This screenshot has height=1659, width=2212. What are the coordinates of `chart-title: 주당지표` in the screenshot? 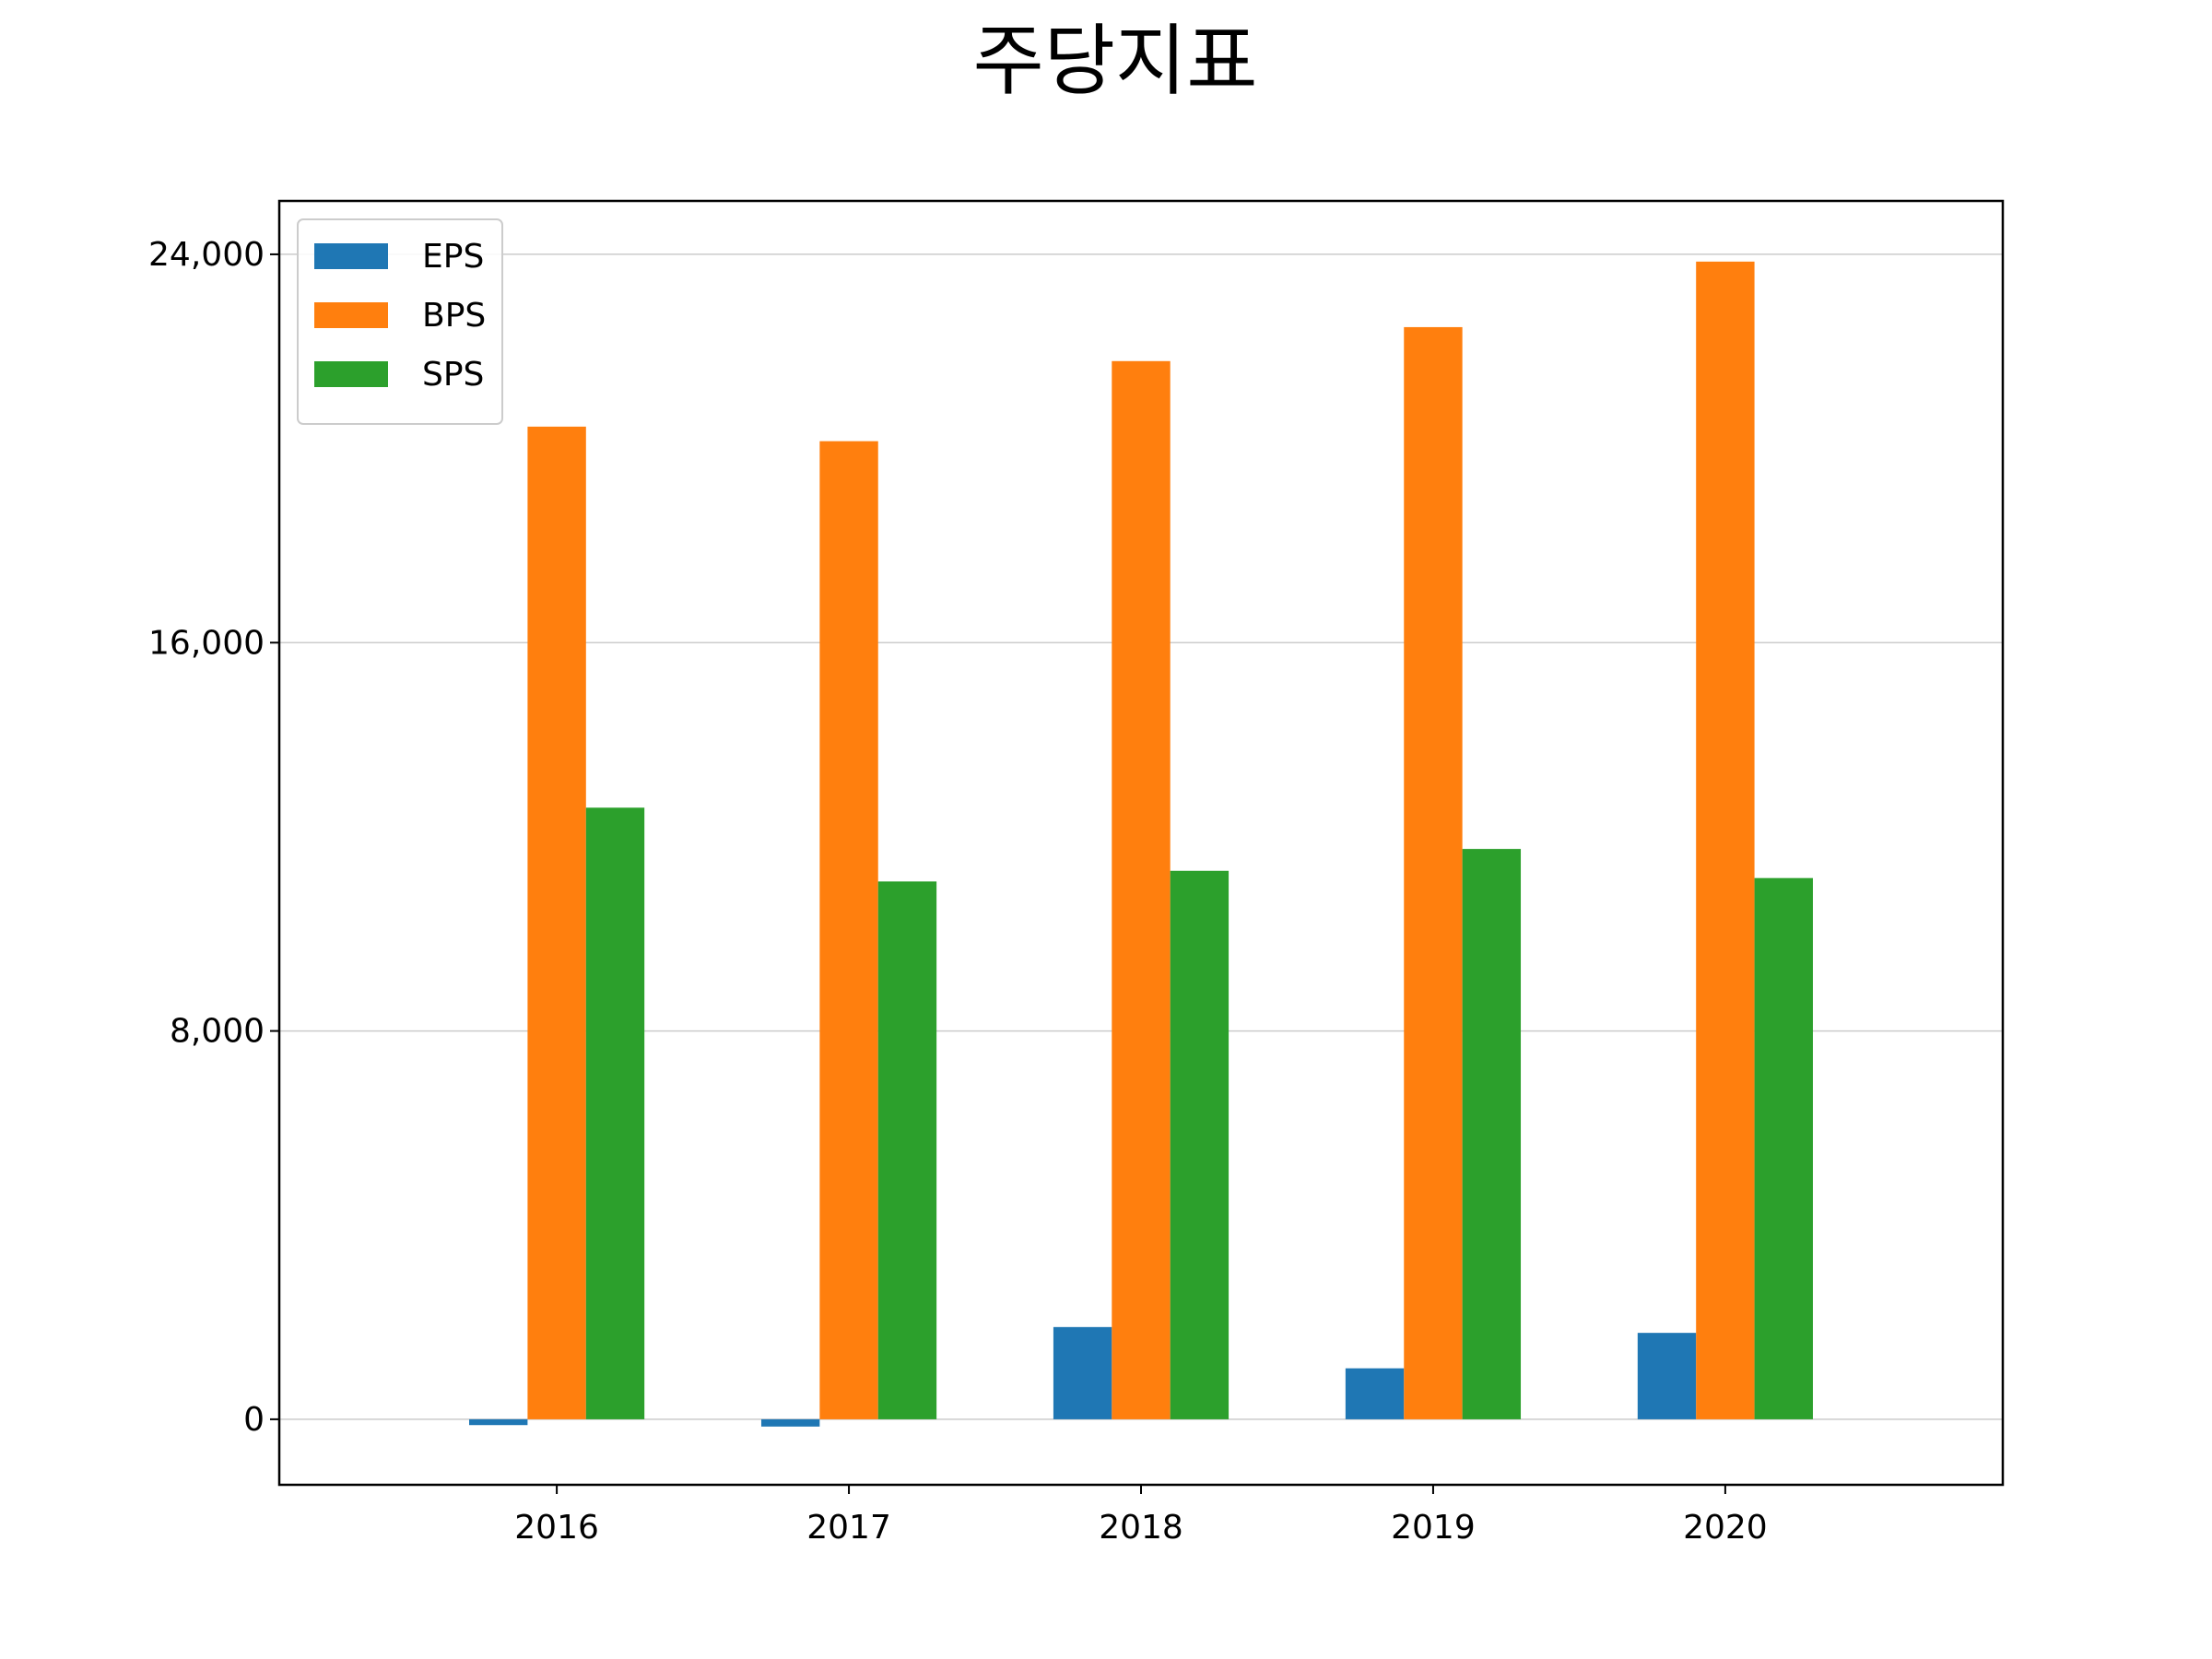 It's located at (1114, 61).